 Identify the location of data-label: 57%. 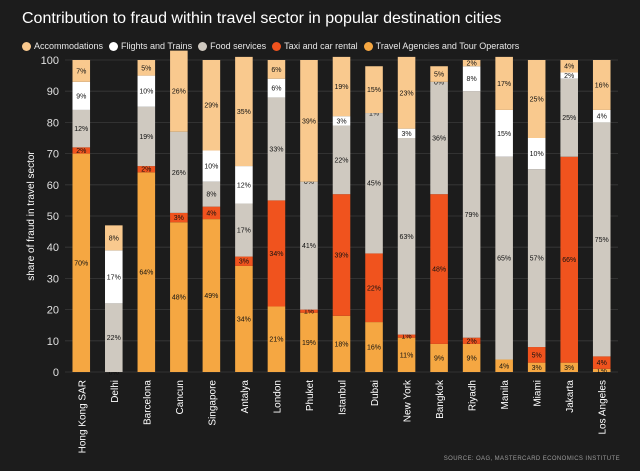
(537, 259).